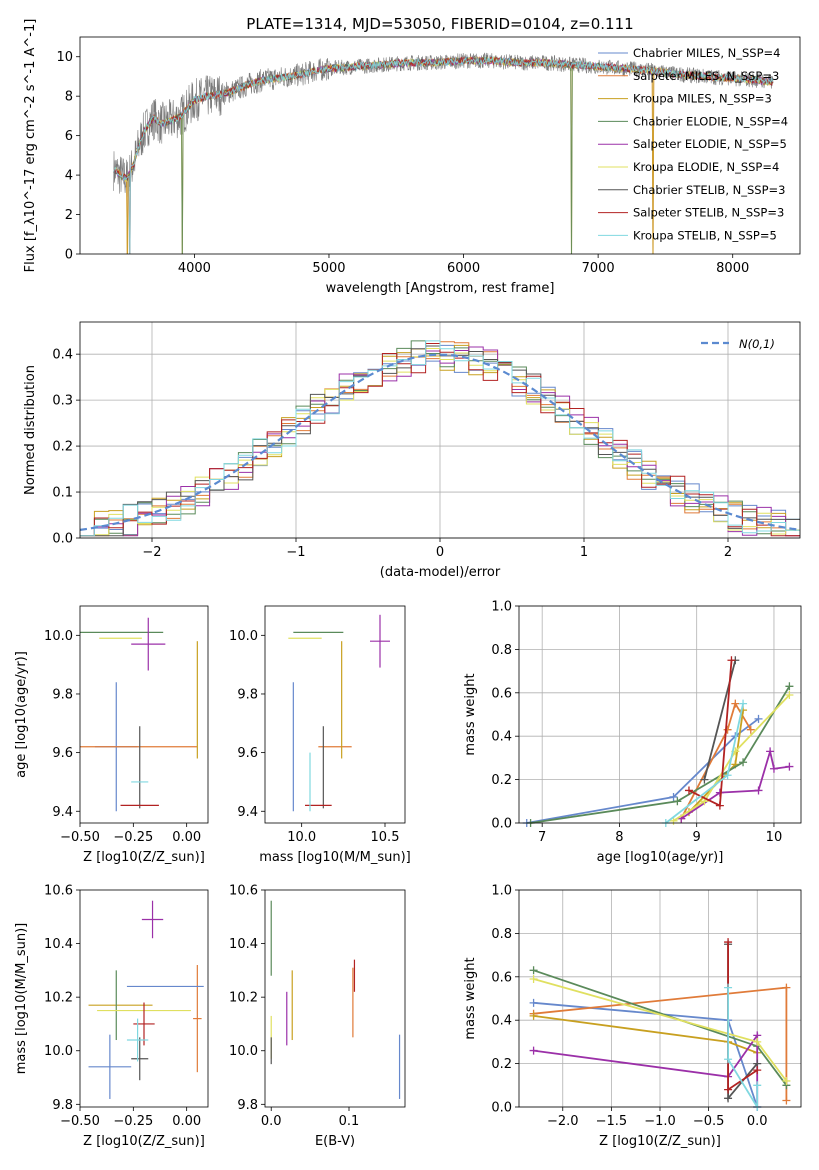 The height and width of the screenshot is (1170, 819). What do you see at coordinates (349, 1121) in the screenshot?
I see `mass_vs_ebv-xtick-label: 0.1` at bounding box center [349, 1121].